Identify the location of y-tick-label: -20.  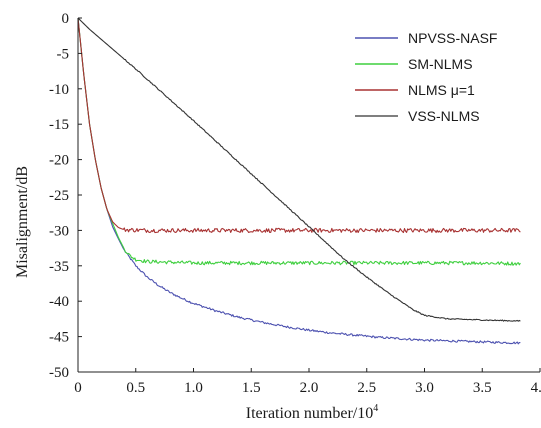
(59, 161).